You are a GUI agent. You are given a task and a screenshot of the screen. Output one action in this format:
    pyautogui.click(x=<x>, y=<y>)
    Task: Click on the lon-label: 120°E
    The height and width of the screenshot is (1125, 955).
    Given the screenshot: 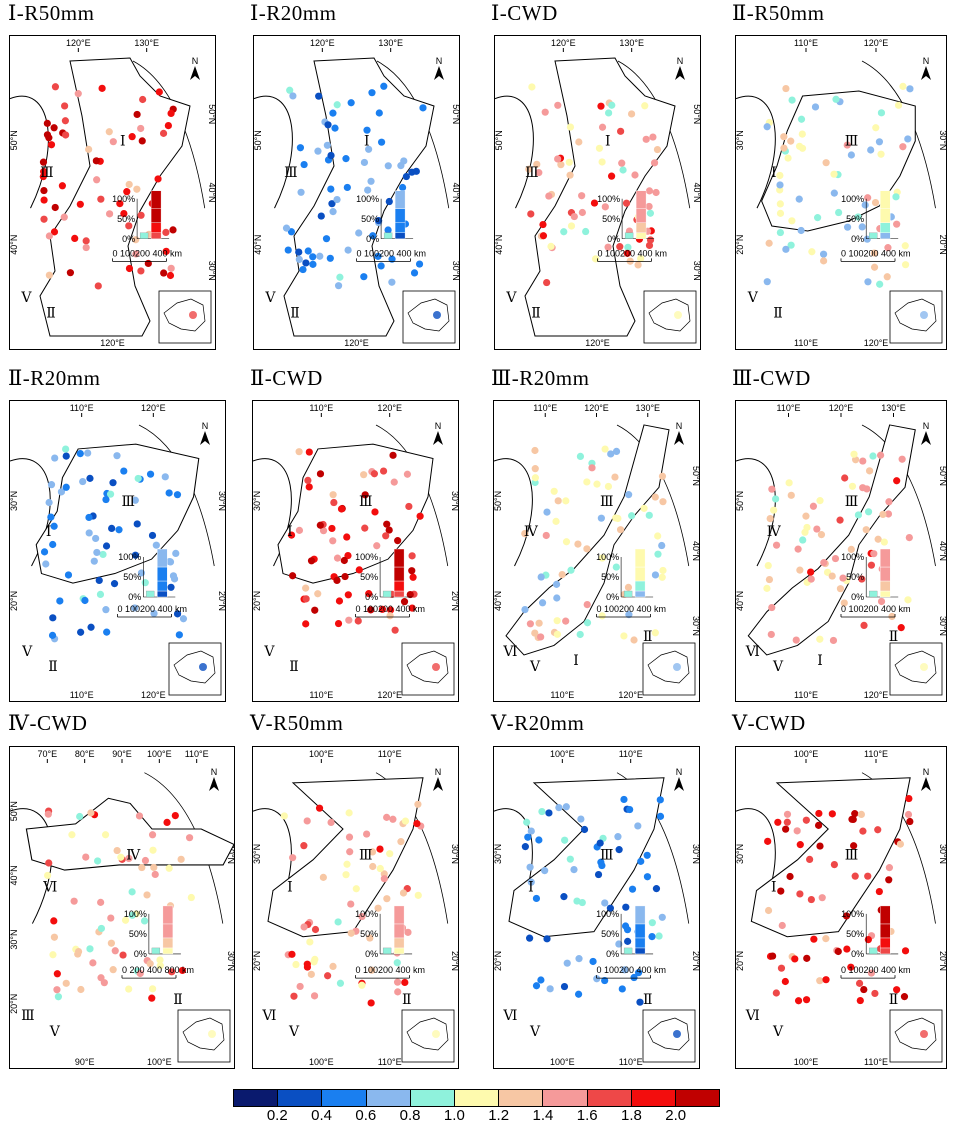 What is the action you would take?
    pyautogui.click(x=841, y=408)
    